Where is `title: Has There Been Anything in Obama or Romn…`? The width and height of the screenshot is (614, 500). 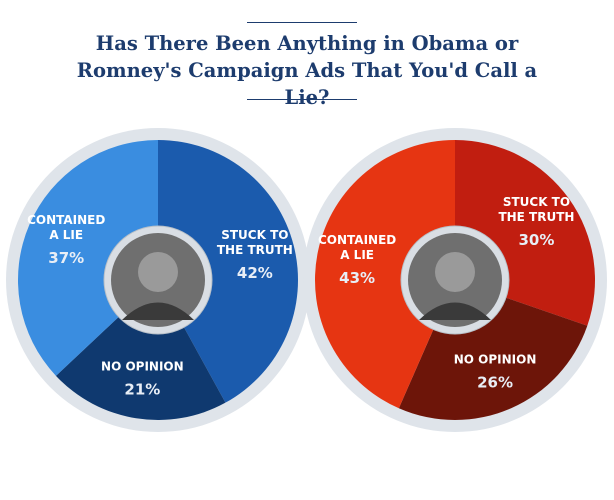 title: Has There Been Anything in Obama or Romn… is located at coordinates (307, 70).